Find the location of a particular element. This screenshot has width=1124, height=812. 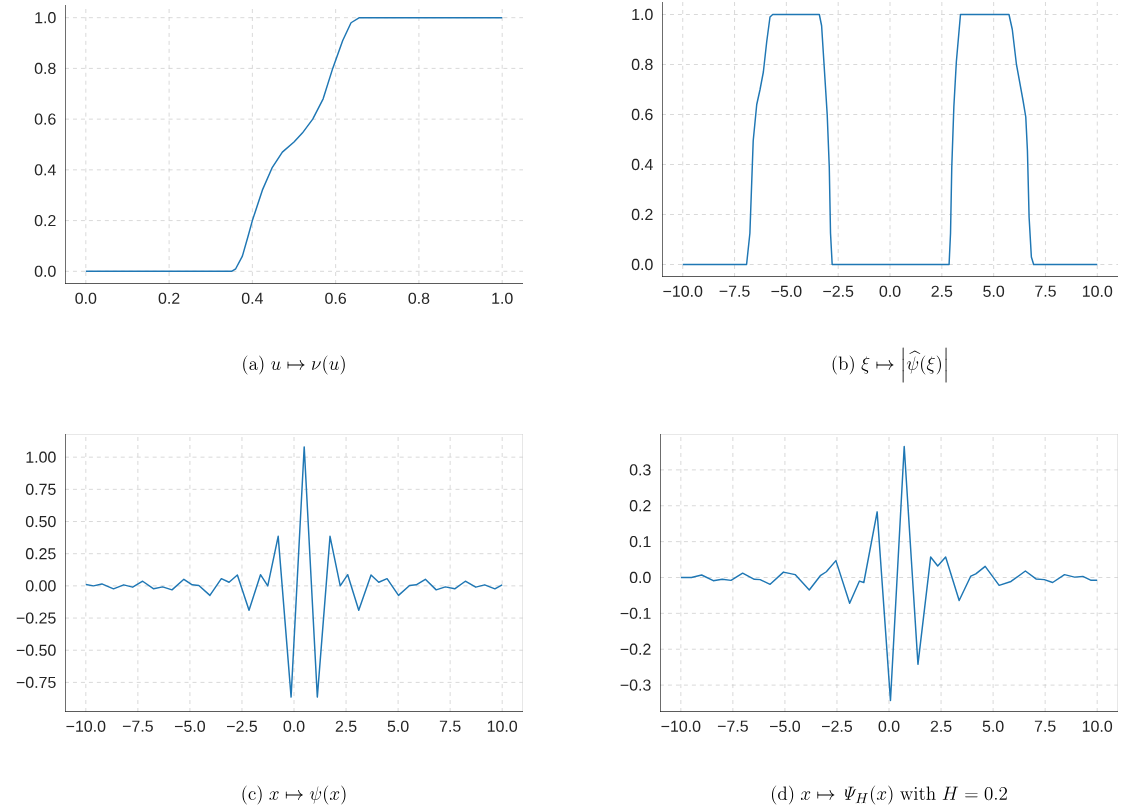

y-tick-label: 1.00 is located at coordinates (41, 457).